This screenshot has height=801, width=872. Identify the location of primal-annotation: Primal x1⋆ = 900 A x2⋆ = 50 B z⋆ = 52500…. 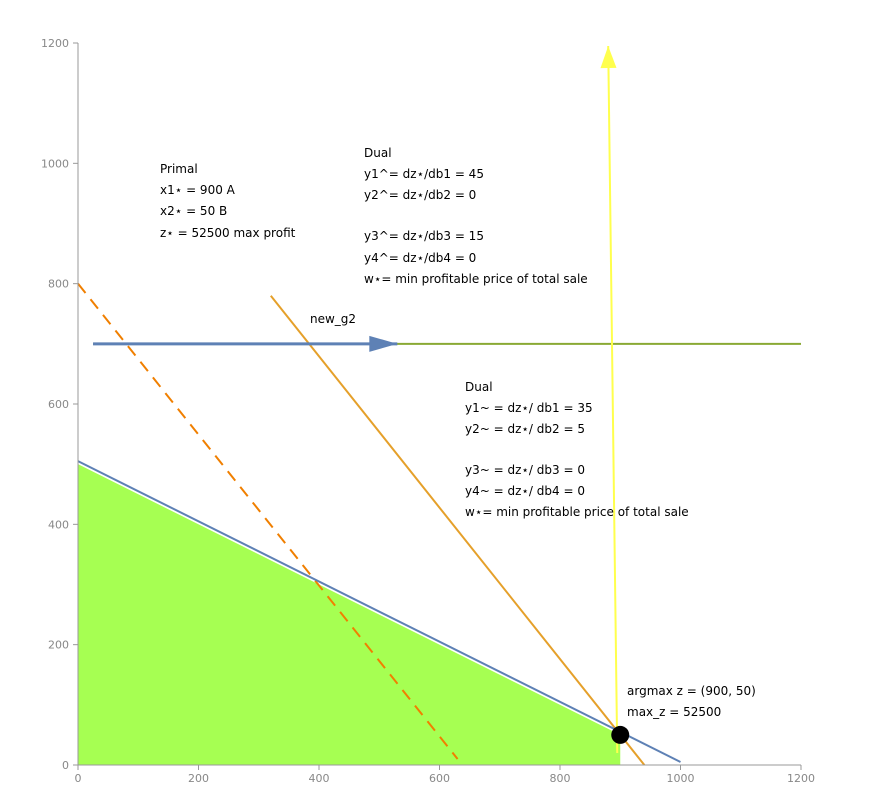
(228, 201).